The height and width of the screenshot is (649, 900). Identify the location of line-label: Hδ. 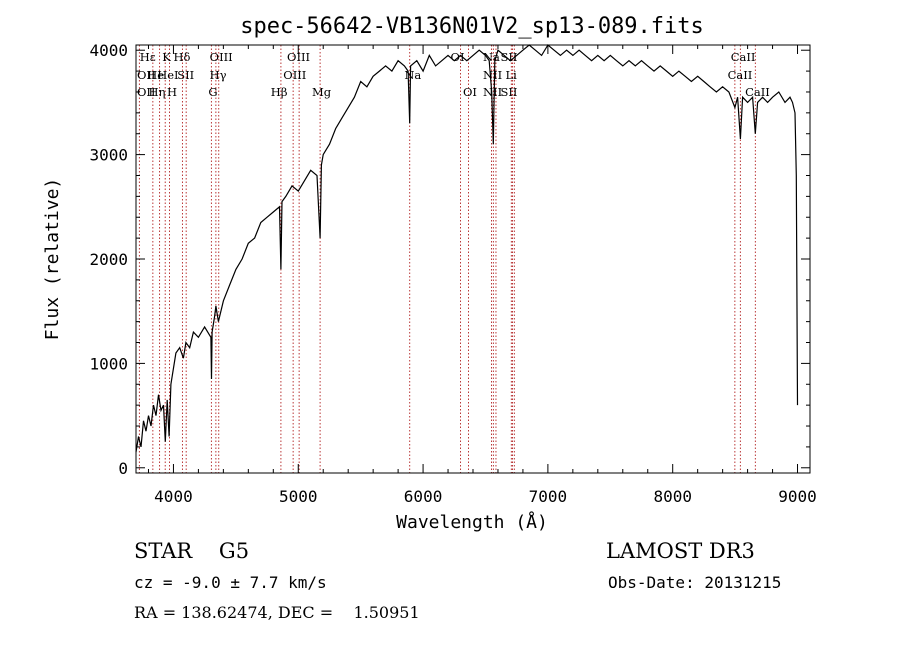
(181, 57).